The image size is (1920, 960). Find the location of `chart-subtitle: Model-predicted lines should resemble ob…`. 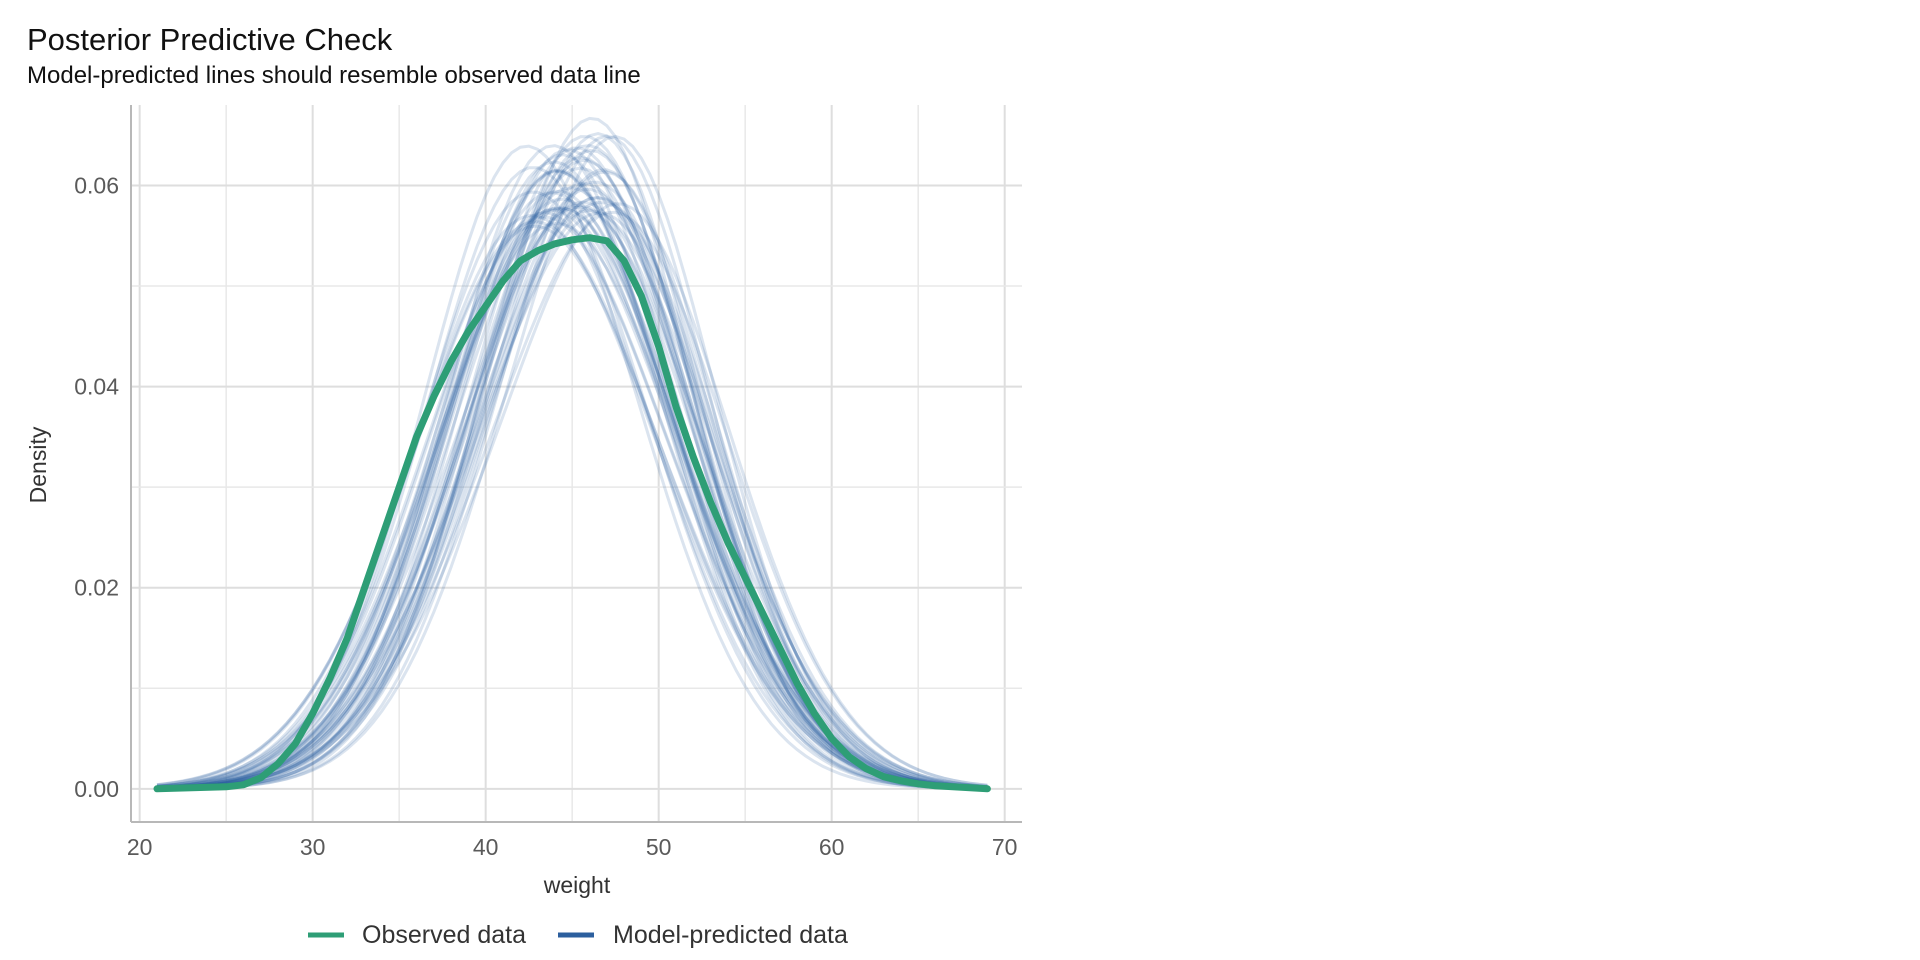

chart-subtitle: Model-predicted lines should resemble ob… is located at coordinates (334, 75).